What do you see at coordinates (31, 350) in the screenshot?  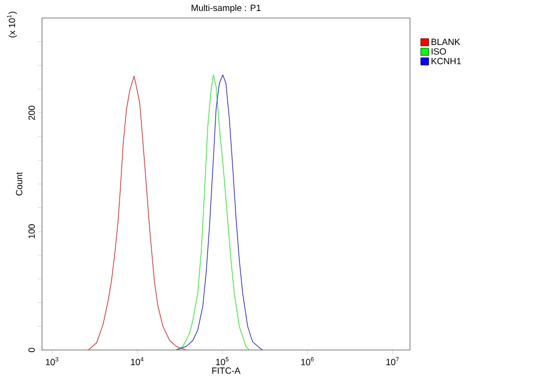 I see `y-tick-label: 0` at bounding box center [31, 350].